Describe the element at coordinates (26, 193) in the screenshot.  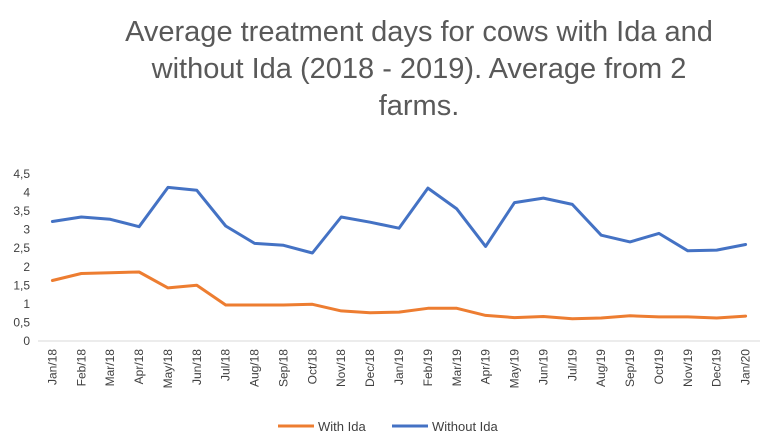
I see `y-tick-label: 4` at that location.